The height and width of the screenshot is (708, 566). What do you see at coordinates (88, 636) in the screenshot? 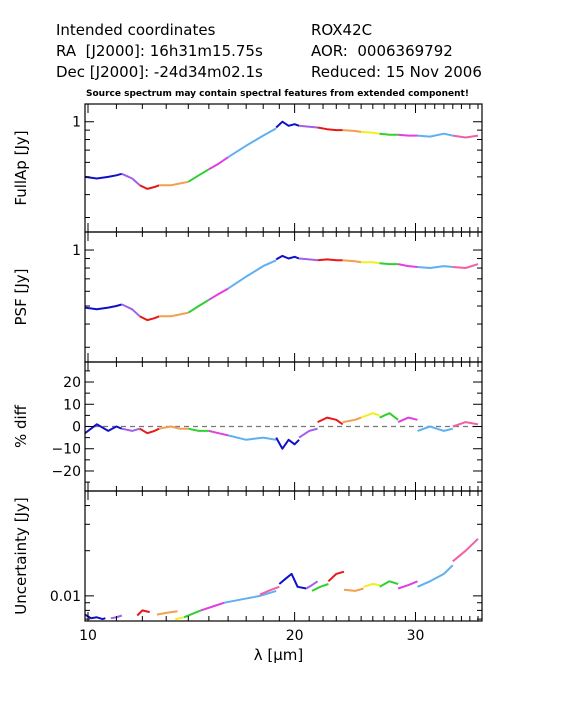
I see `xtick-label: 10` at bounding box center [88, 636].